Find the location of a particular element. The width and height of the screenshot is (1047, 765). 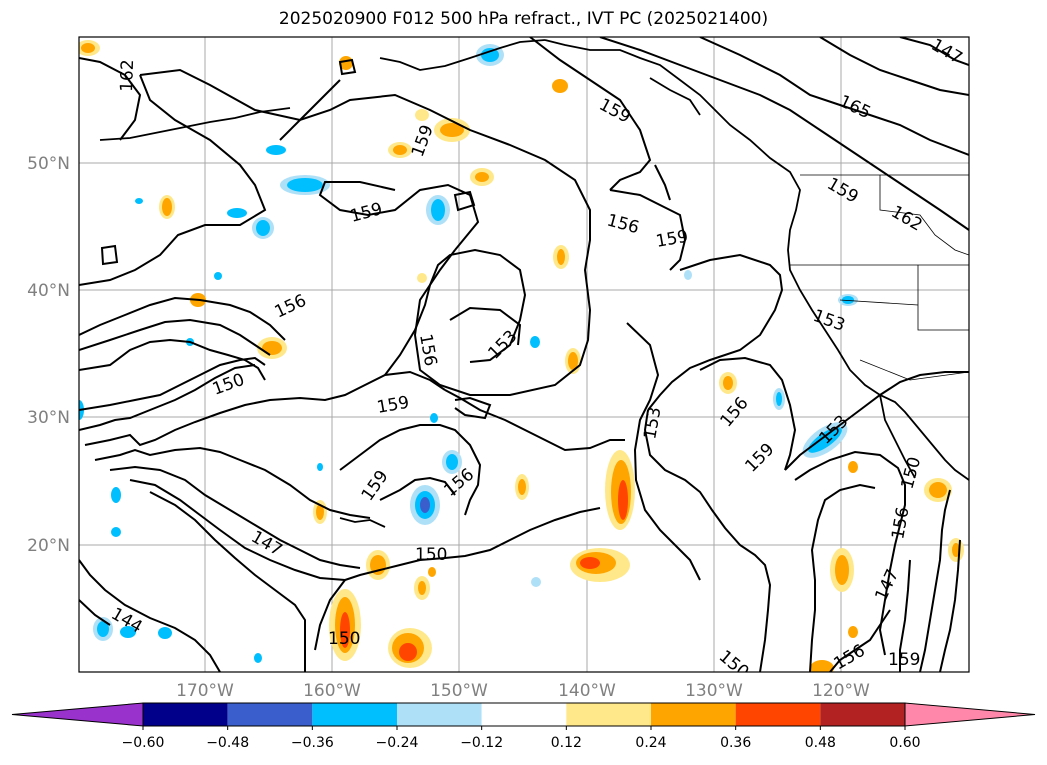

lon-tick-label: 140°W is located at coordinates (587, 691).